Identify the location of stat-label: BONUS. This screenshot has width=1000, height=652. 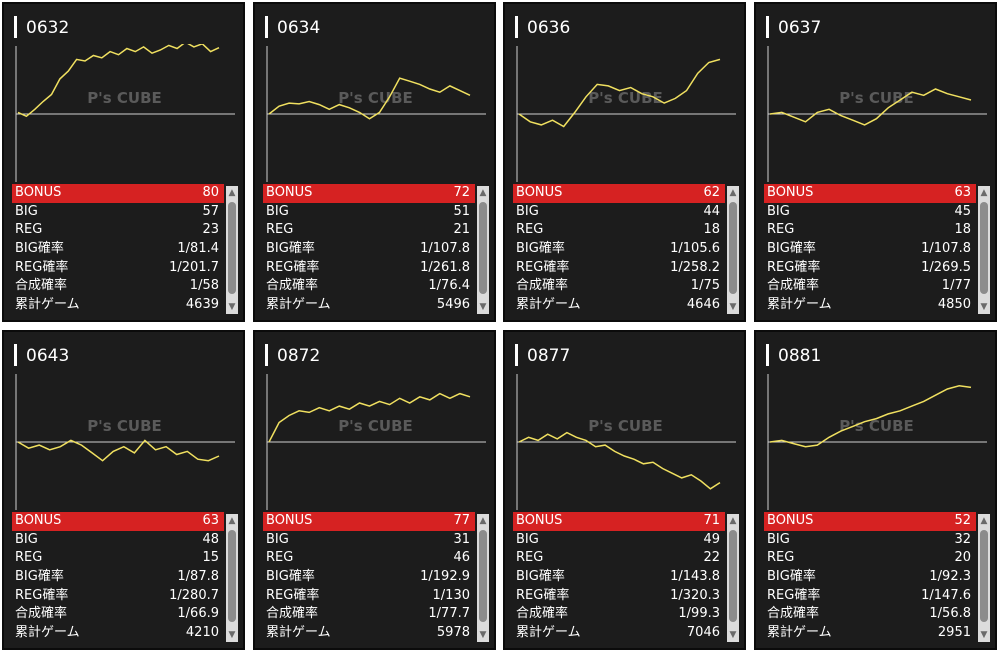
(539, 192).